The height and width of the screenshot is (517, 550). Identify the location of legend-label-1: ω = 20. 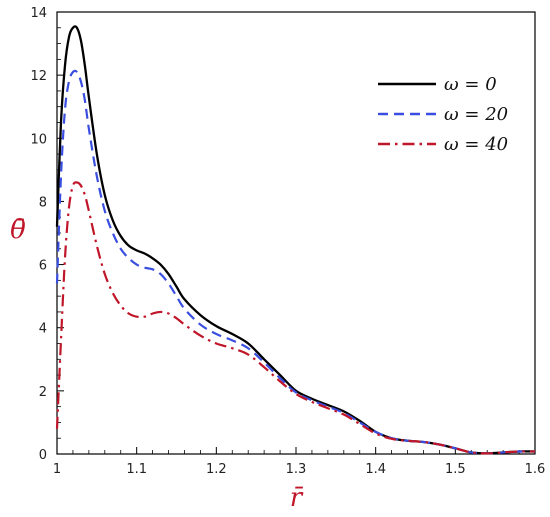
(476, 114).